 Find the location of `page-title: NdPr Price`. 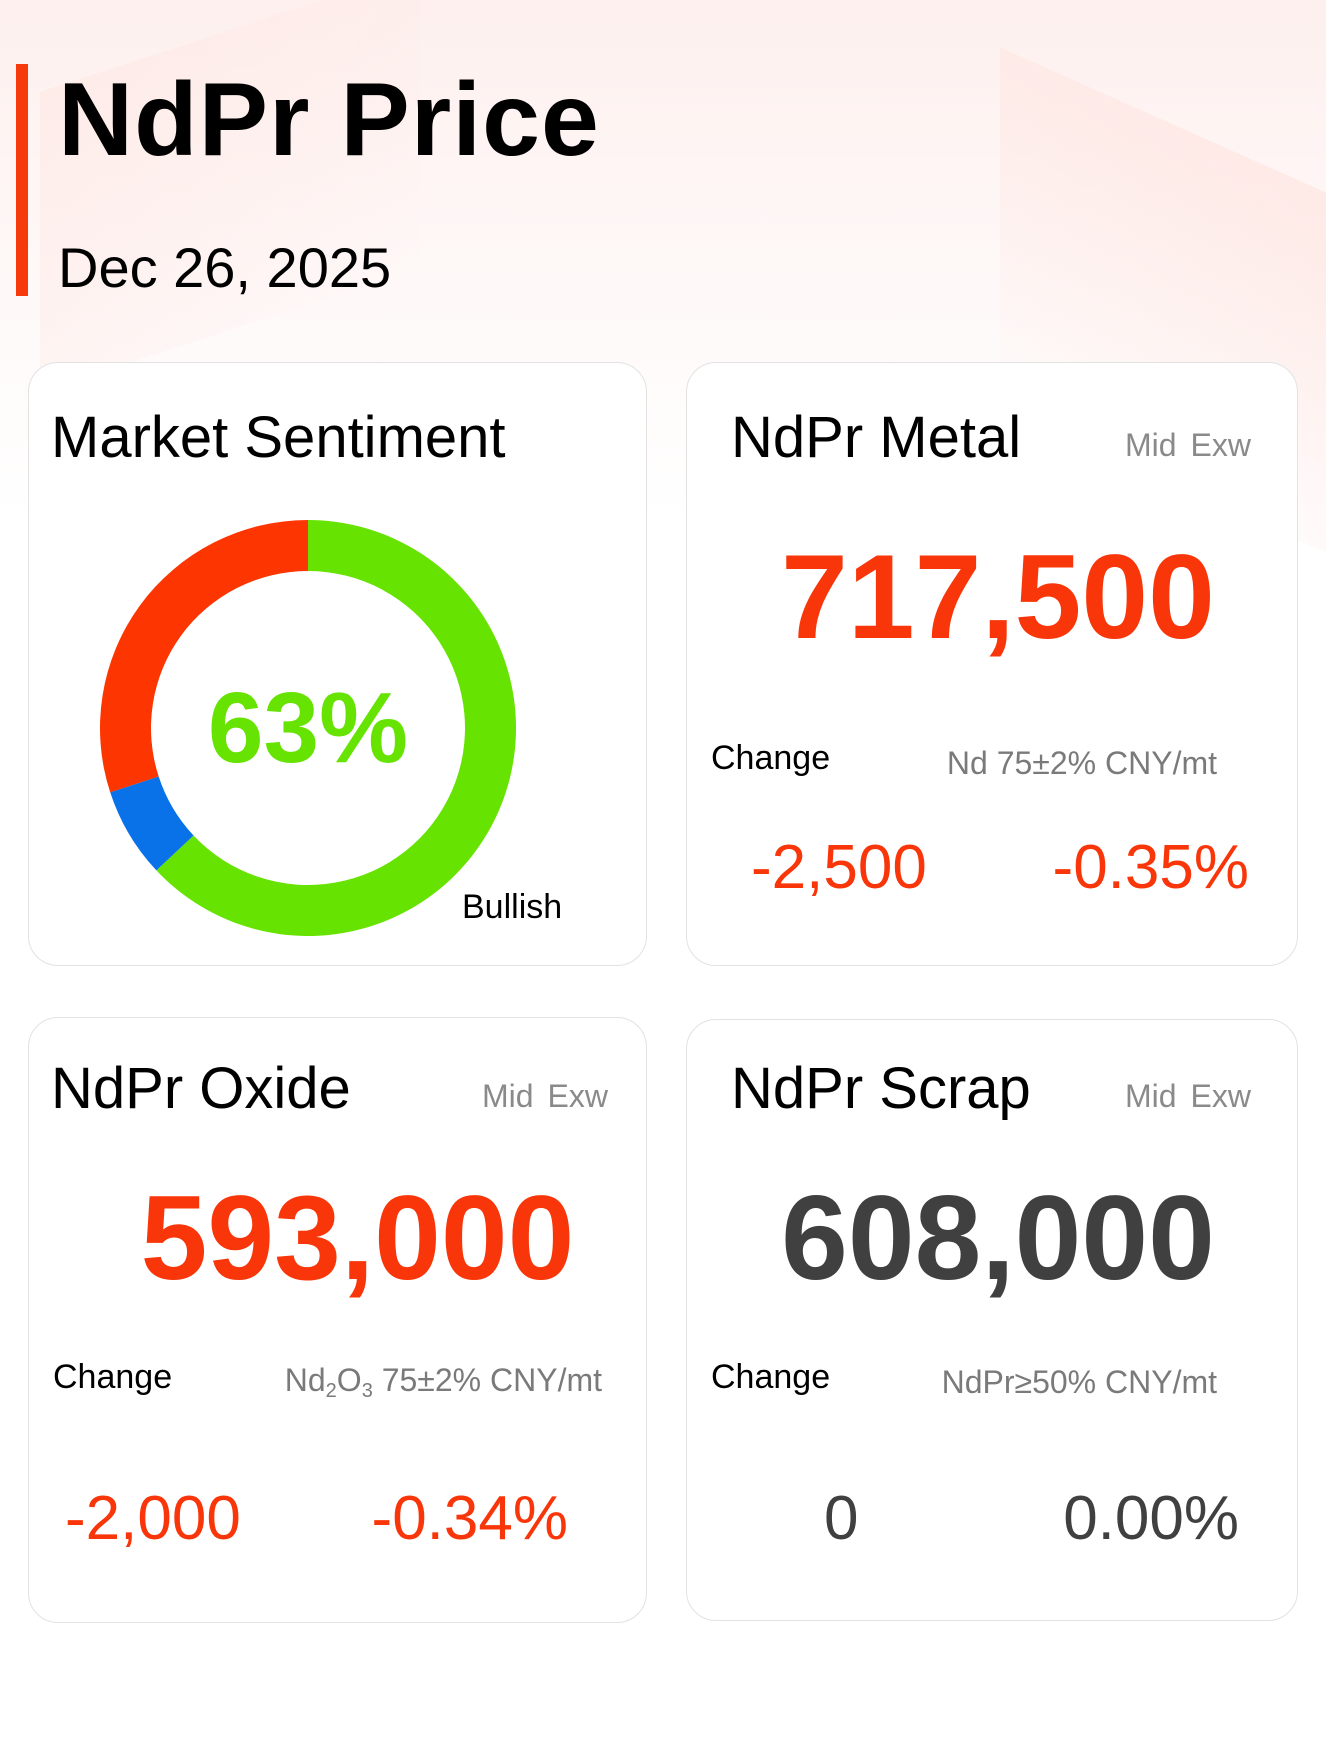

page-title: NdPr Price is located at coordinates (329, 120).